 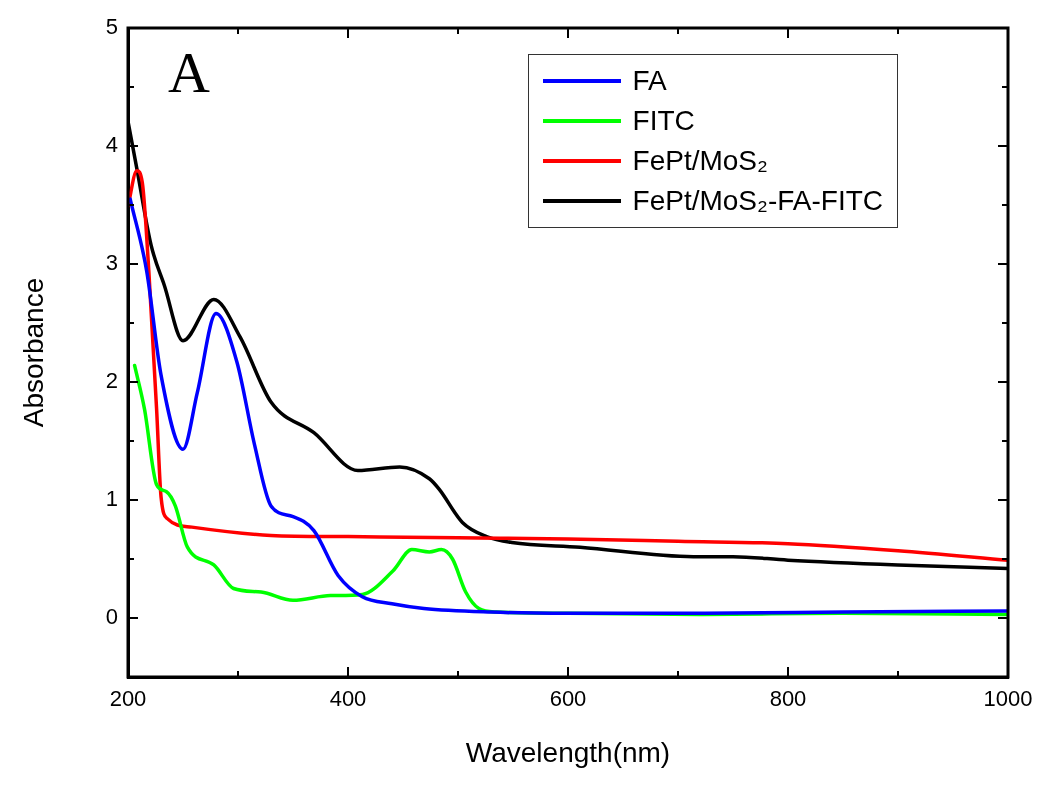 What do you see at coordinates (700, 161) in the screenshot?
I see `legend-label: FePt/MoS₂` at bounding box center [700, 161].